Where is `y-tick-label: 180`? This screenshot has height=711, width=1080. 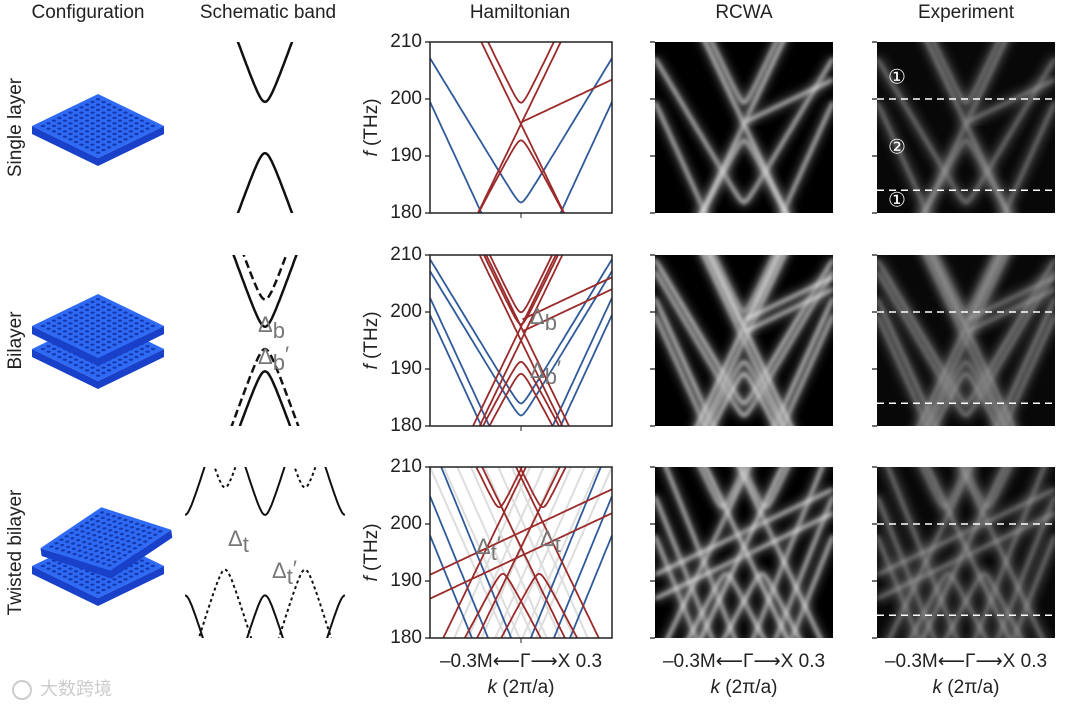 y-tick-label: 180 is located at coordinates (406, 425).